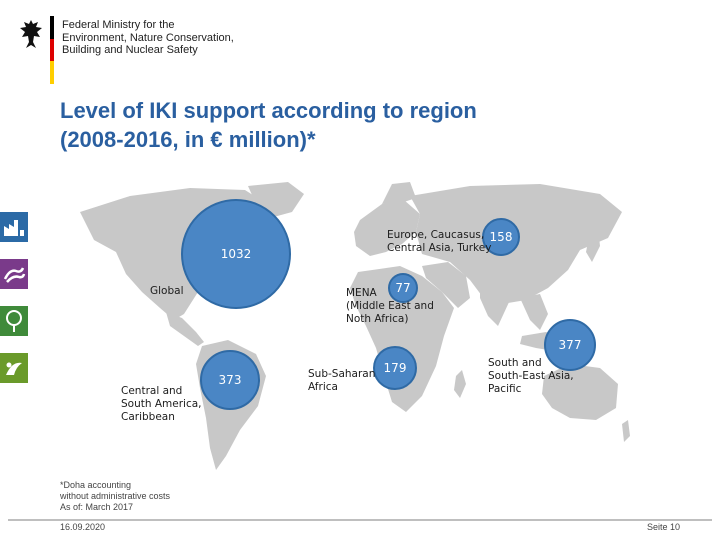  What do you see at coordinates (570, 345) in the screenshot?
I see `bubble-south-asia: 377` at bounding box center [570, 345].